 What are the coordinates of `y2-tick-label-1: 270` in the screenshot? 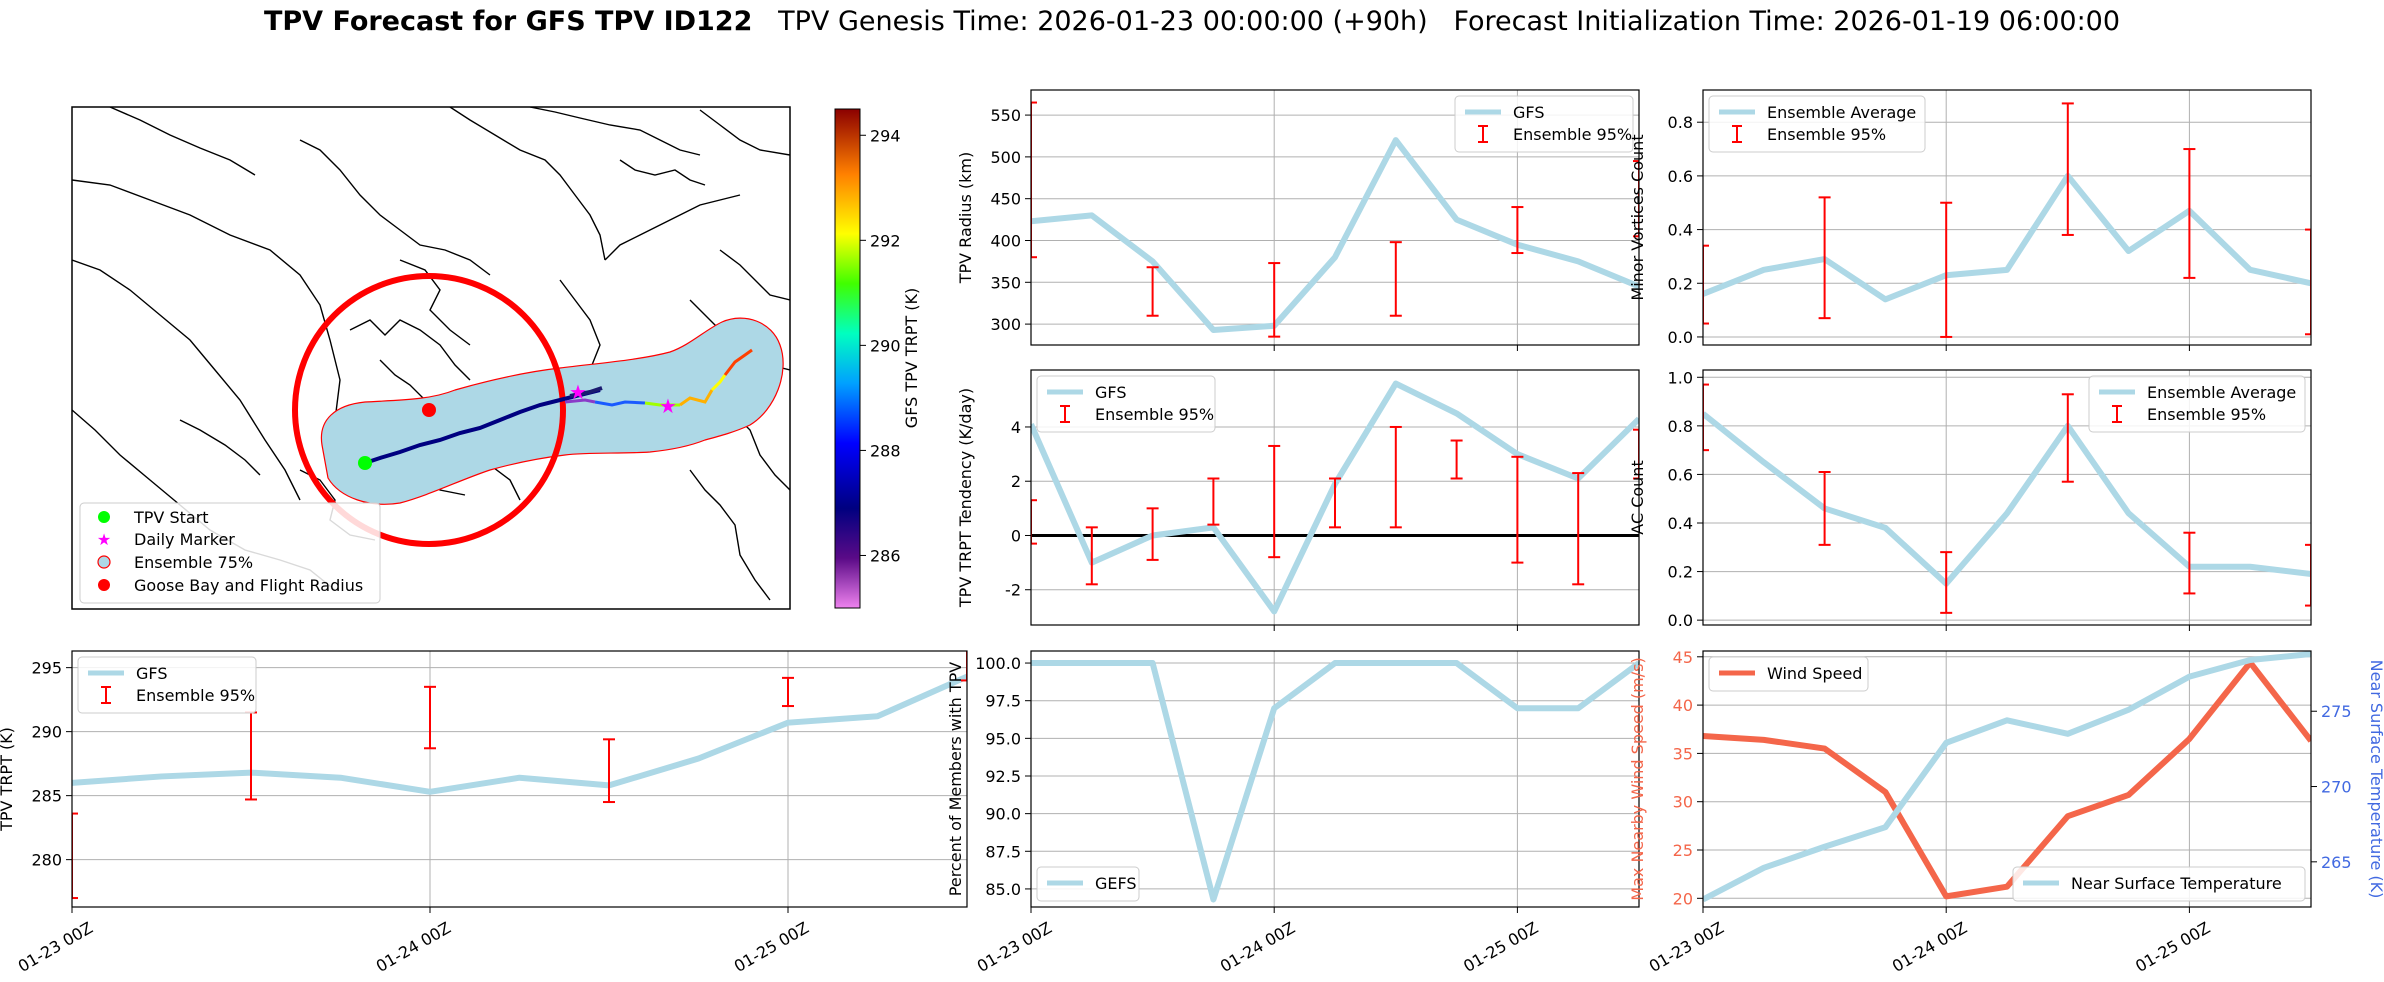 It's located at (2336, 787).